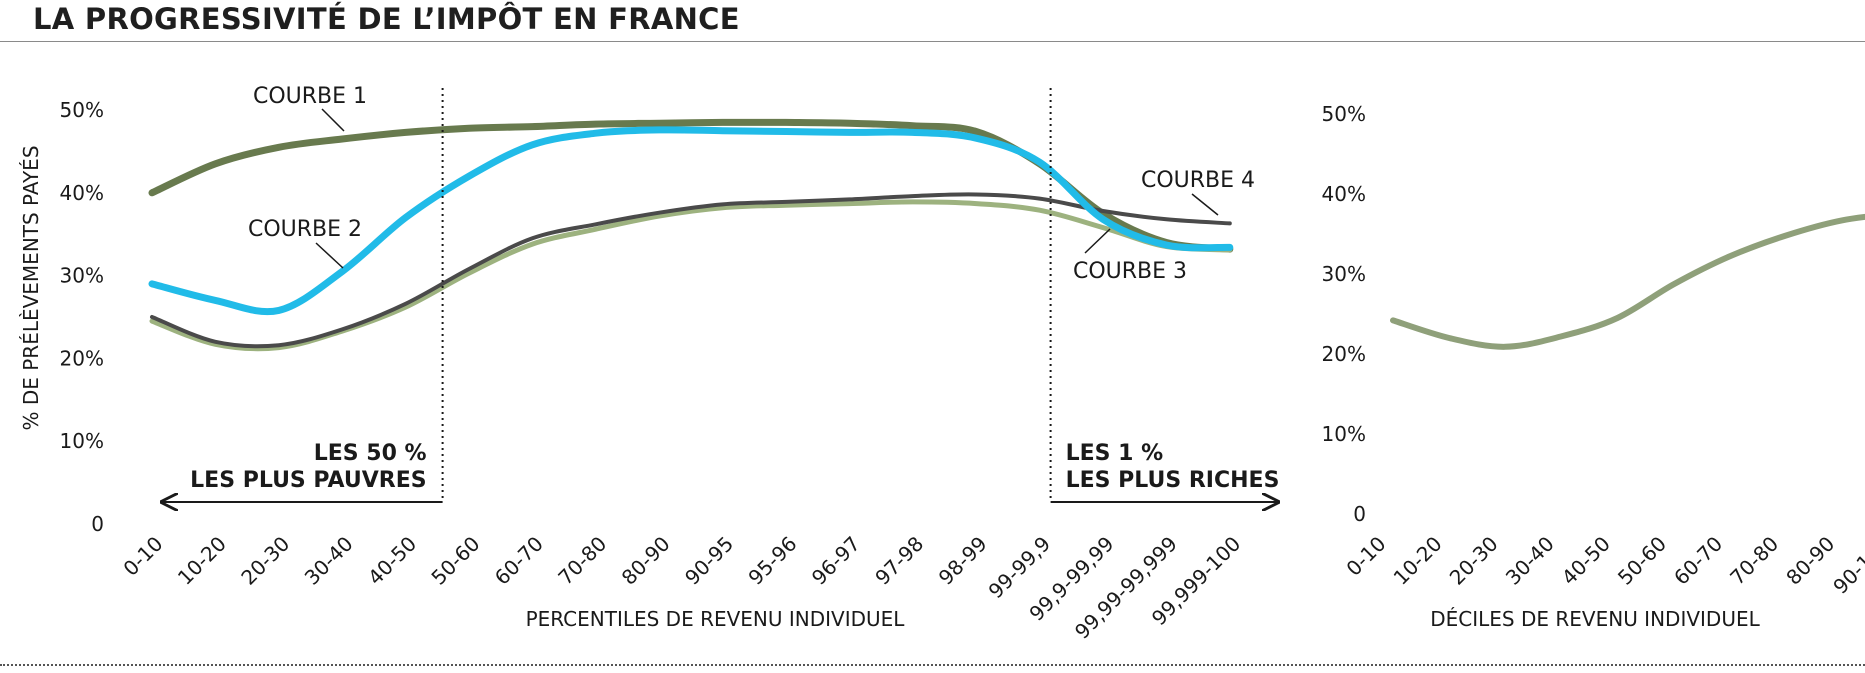 The image size is (1865, 673). Describe the element at coordinates (1359, 514) in the screenshot. I see `decile-y-tick-0: 0` at that location.